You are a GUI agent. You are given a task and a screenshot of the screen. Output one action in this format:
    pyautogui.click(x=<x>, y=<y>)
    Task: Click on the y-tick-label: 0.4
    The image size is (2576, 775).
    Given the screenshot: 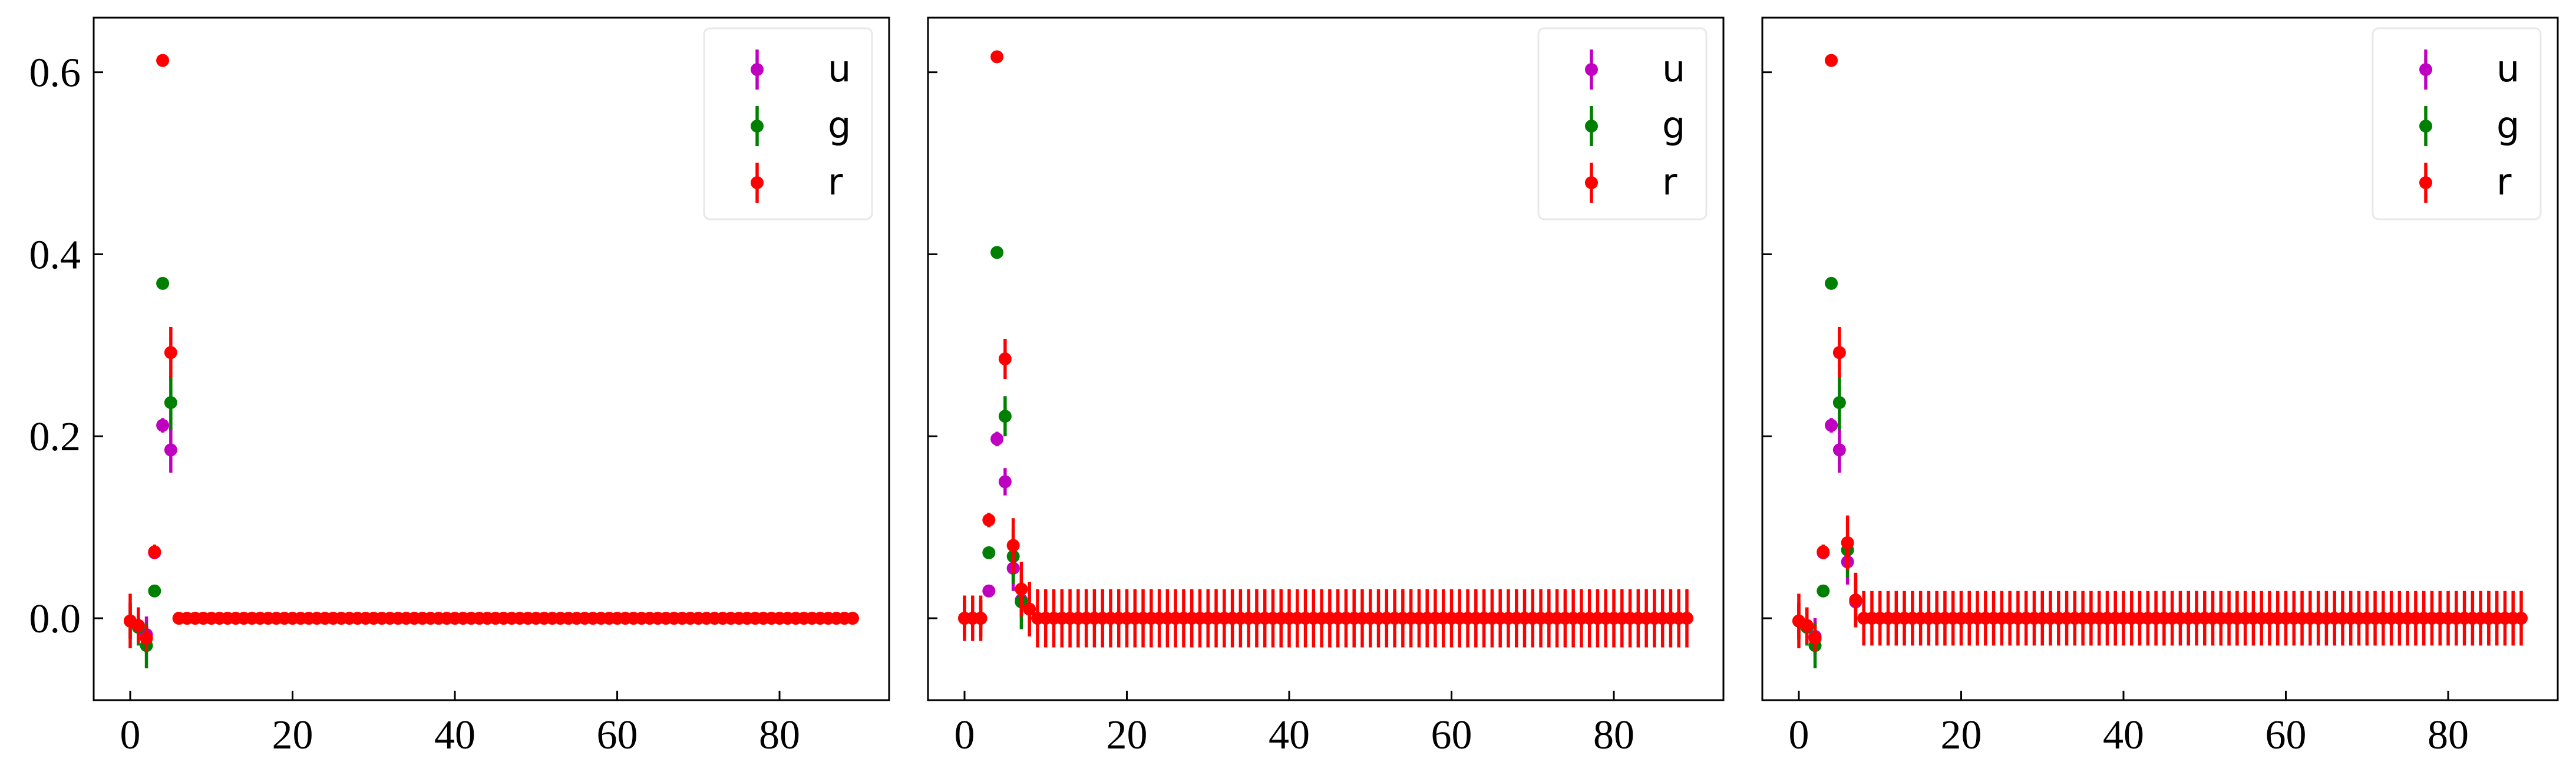 What is the action you would take?
    pyautogui.click(x=55, y=255)
    